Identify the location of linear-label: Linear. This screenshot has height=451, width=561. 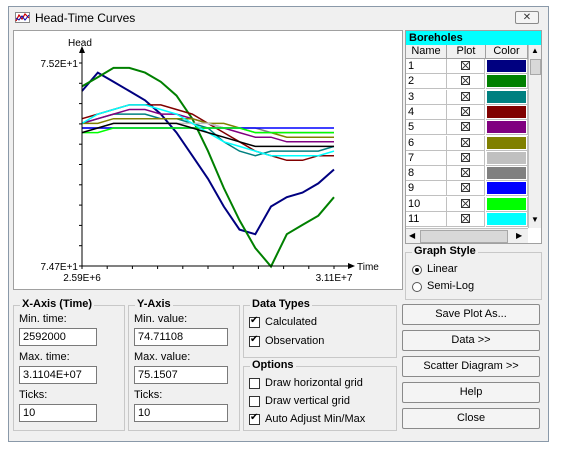
(442, 269).